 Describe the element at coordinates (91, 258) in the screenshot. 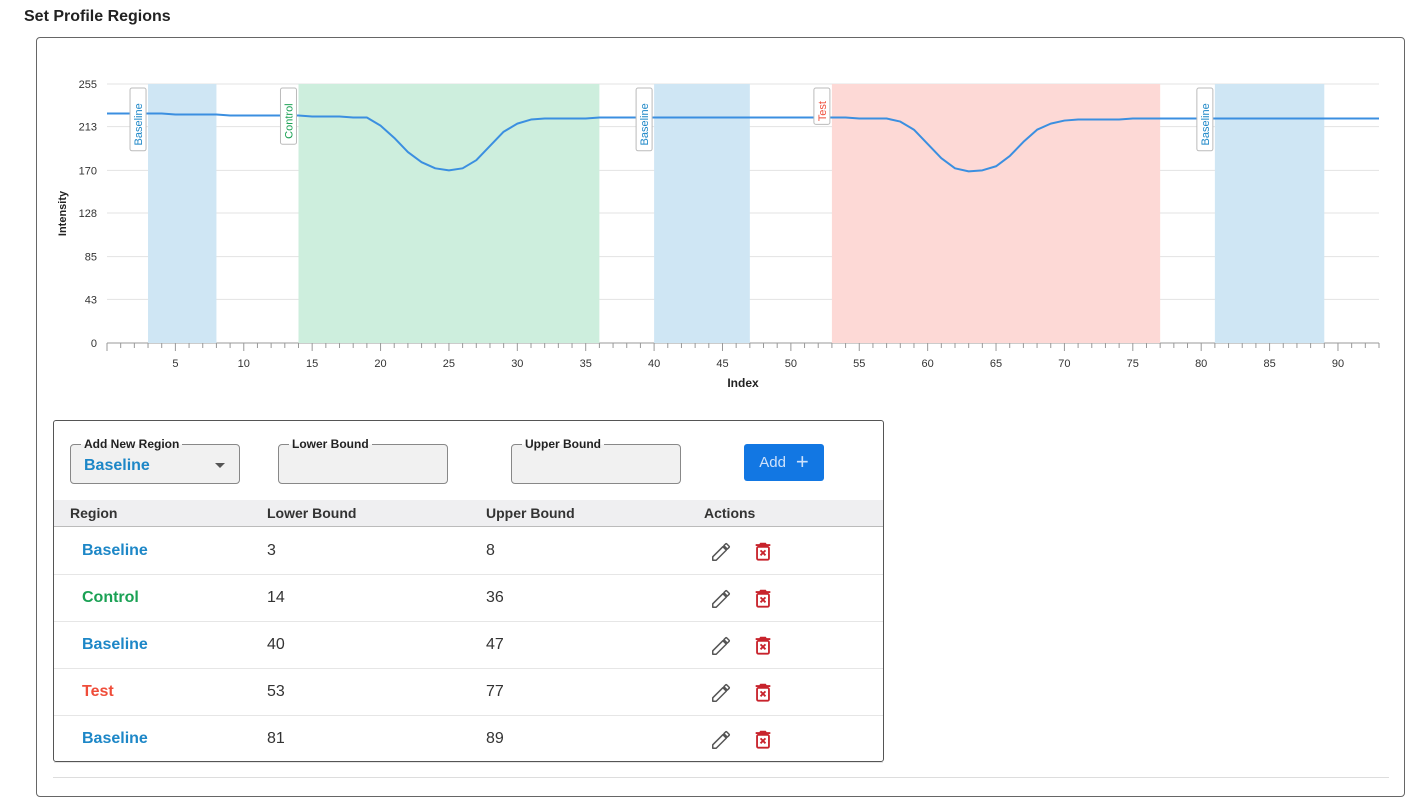

I see `y-tick-label: 85` at that location.